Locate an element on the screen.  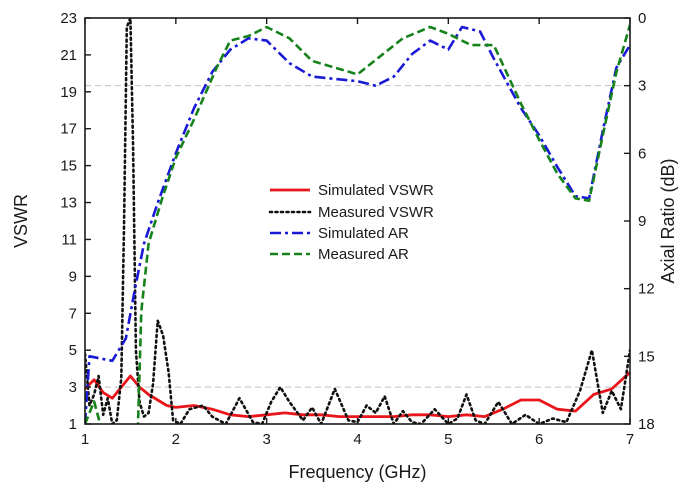
y-tick-label: 23 is located at coordinates (68, 18).